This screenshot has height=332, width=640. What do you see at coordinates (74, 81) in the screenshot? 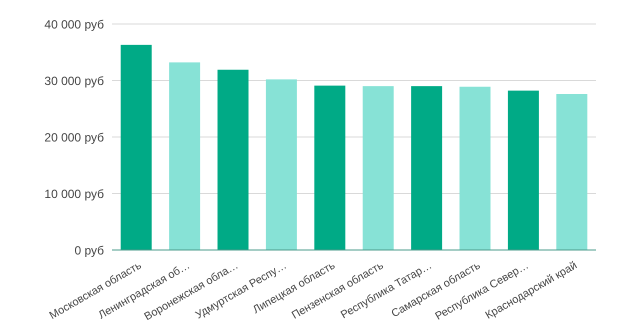
I see `y-tick-label: 30 000 руб` at bounding box center [74, 81].